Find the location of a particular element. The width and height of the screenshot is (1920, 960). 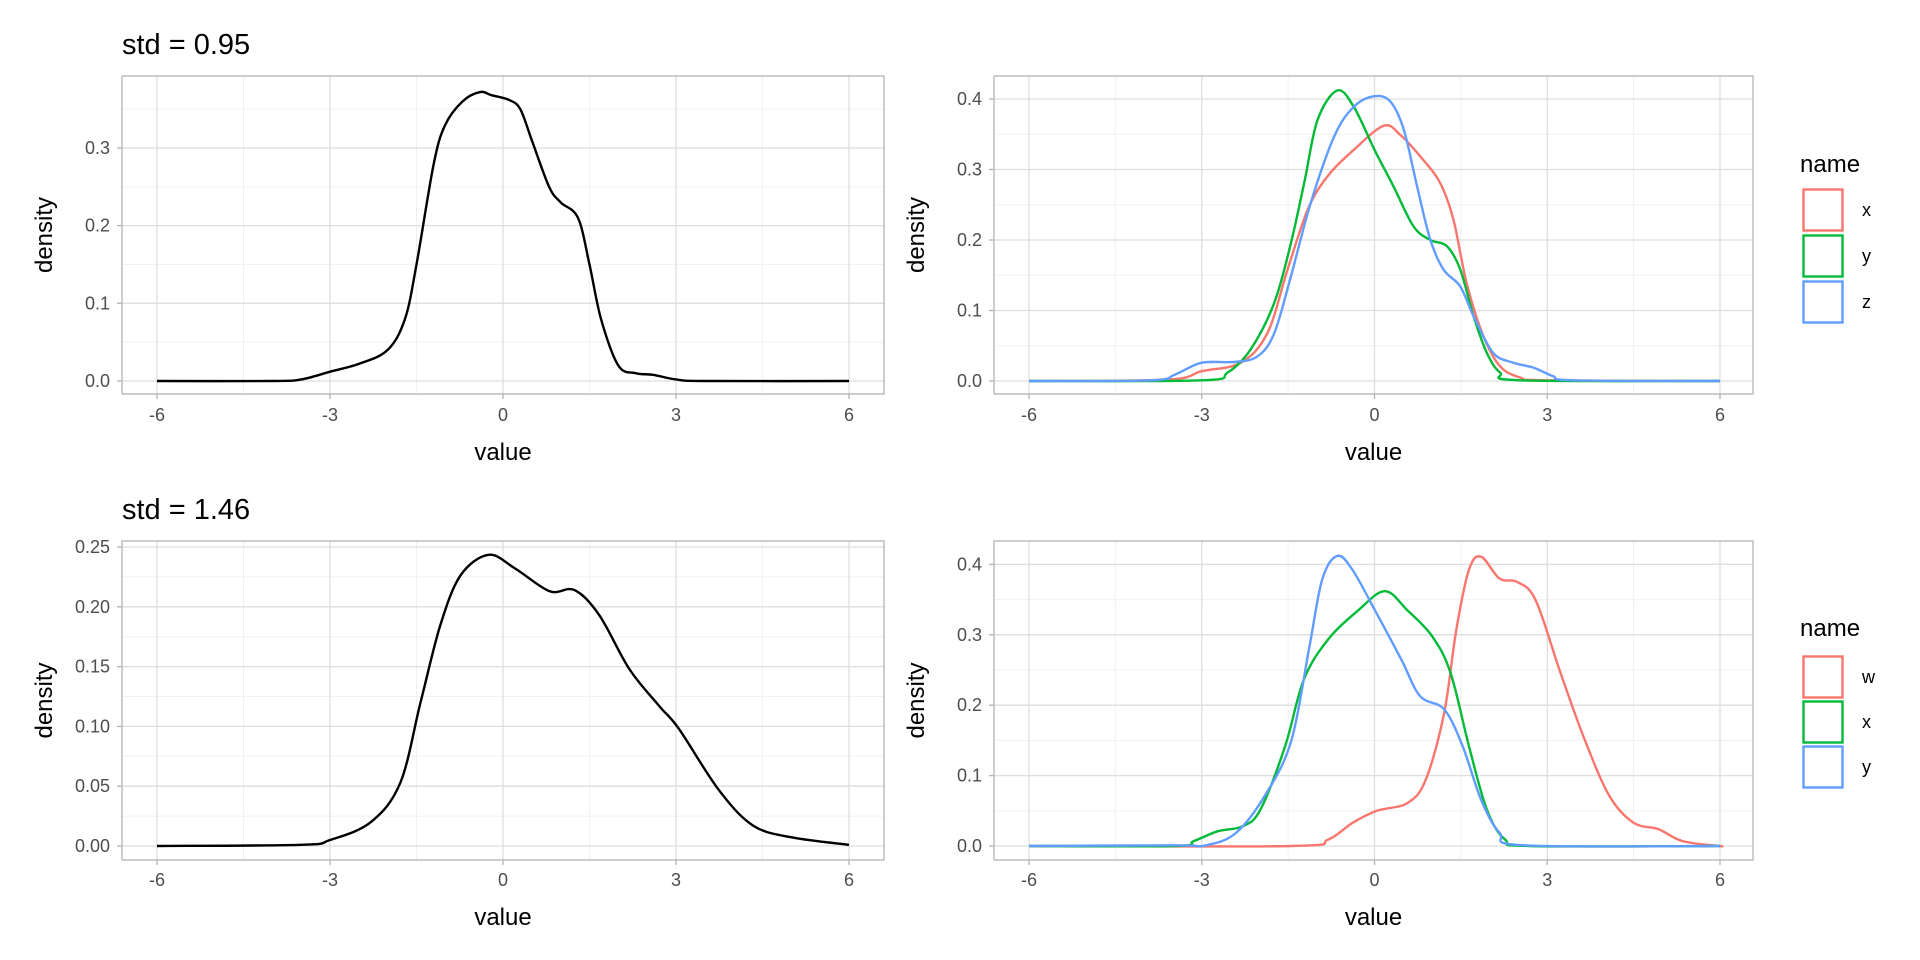

density-line-w is located at coordinates (1376, 701).